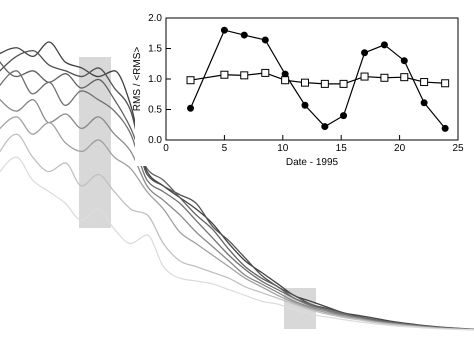 This screenshot has height=339, width=474. I want to click on x-tick-label: 5, so click(225, 148).